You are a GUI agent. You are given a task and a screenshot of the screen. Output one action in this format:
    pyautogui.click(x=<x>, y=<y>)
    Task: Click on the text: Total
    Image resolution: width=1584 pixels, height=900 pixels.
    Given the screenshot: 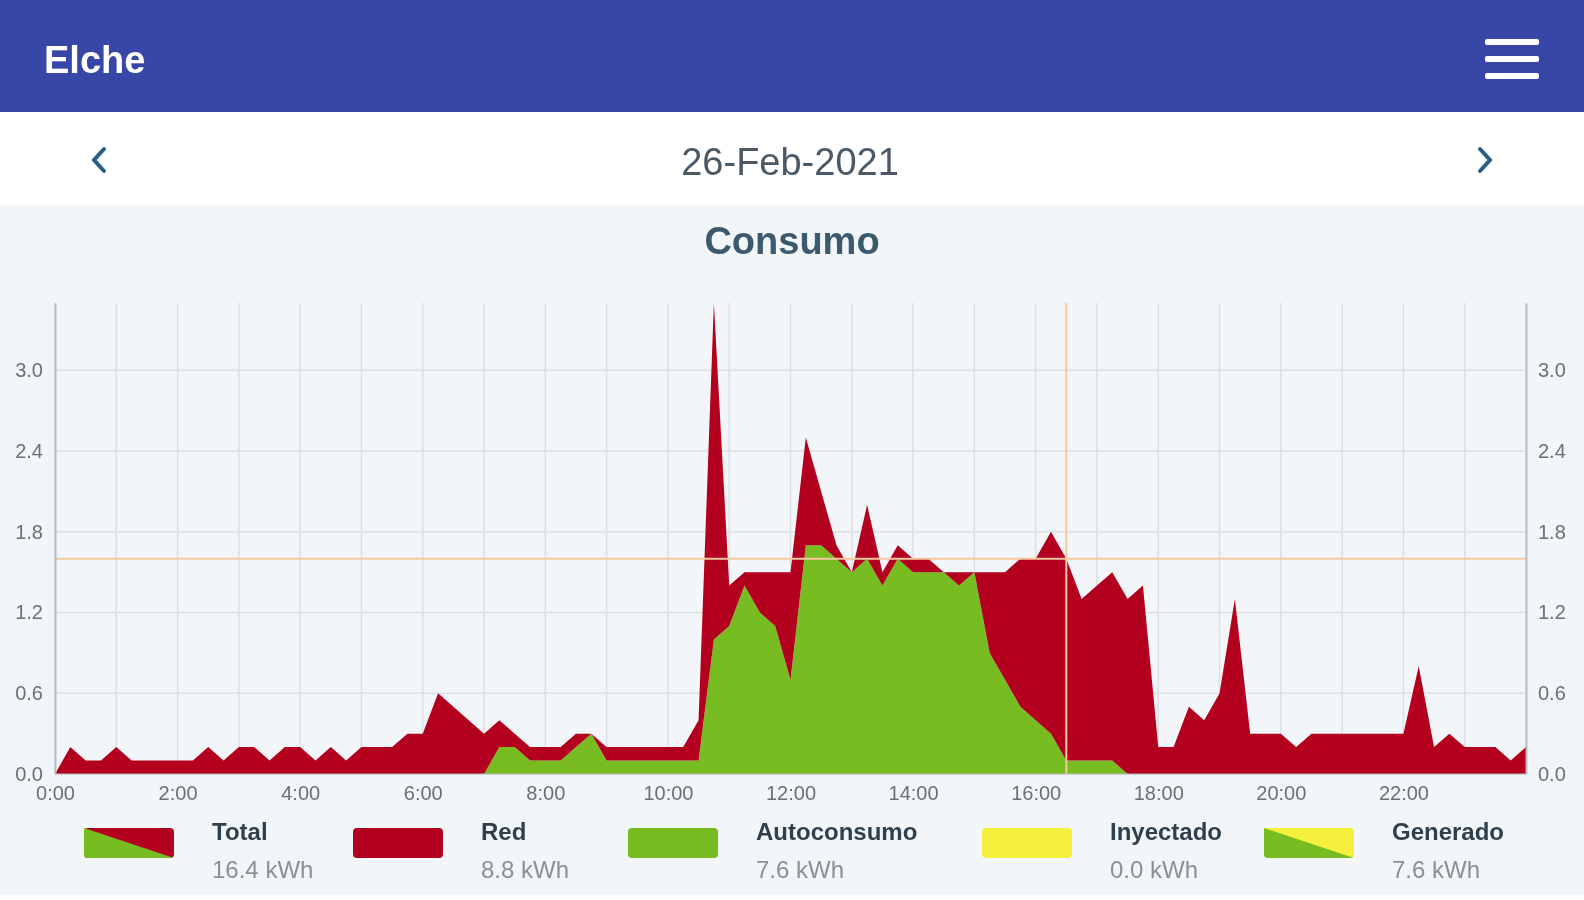 What is the action you would take?
    pyautogui.click(x=240, y=831)
    